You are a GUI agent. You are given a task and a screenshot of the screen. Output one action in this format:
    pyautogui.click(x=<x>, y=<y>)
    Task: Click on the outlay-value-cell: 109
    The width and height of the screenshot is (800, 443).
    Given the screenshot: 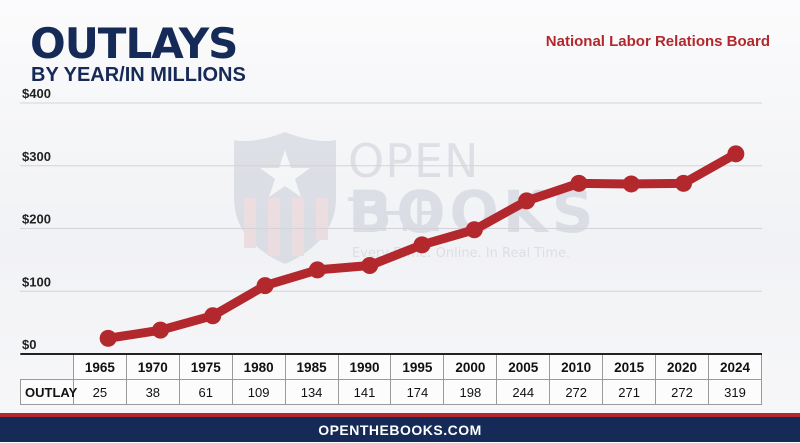 What is the action you would take?
    pyautogui.click(x=258, y=392)
    